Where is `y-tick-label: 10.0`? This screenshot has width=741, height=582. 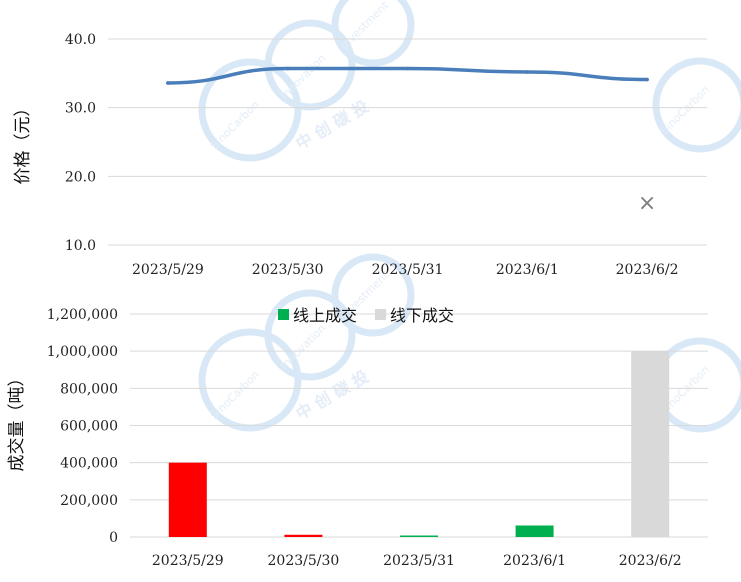 y-tick-label: 10.0 is located at coordinates (80, 246).